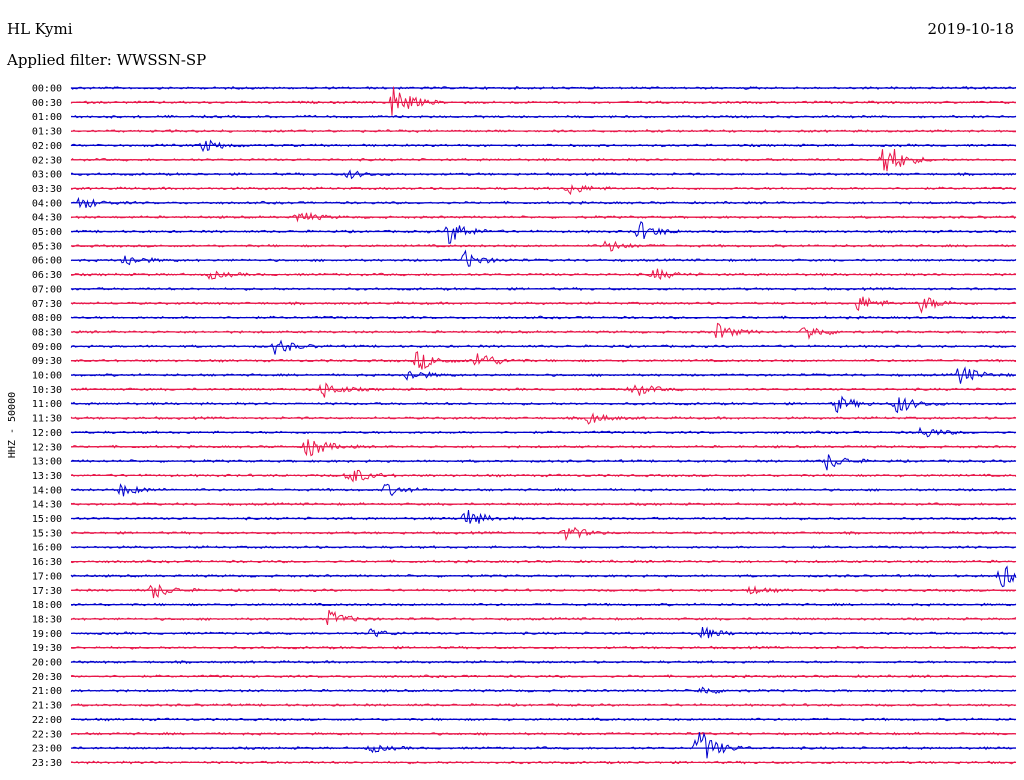 Image resolution: width=1024 pixels, height=780 pixels. Describe the element at coordinates (47, 117) in the screenshot. I see `tick-label: 01:00` at that location.